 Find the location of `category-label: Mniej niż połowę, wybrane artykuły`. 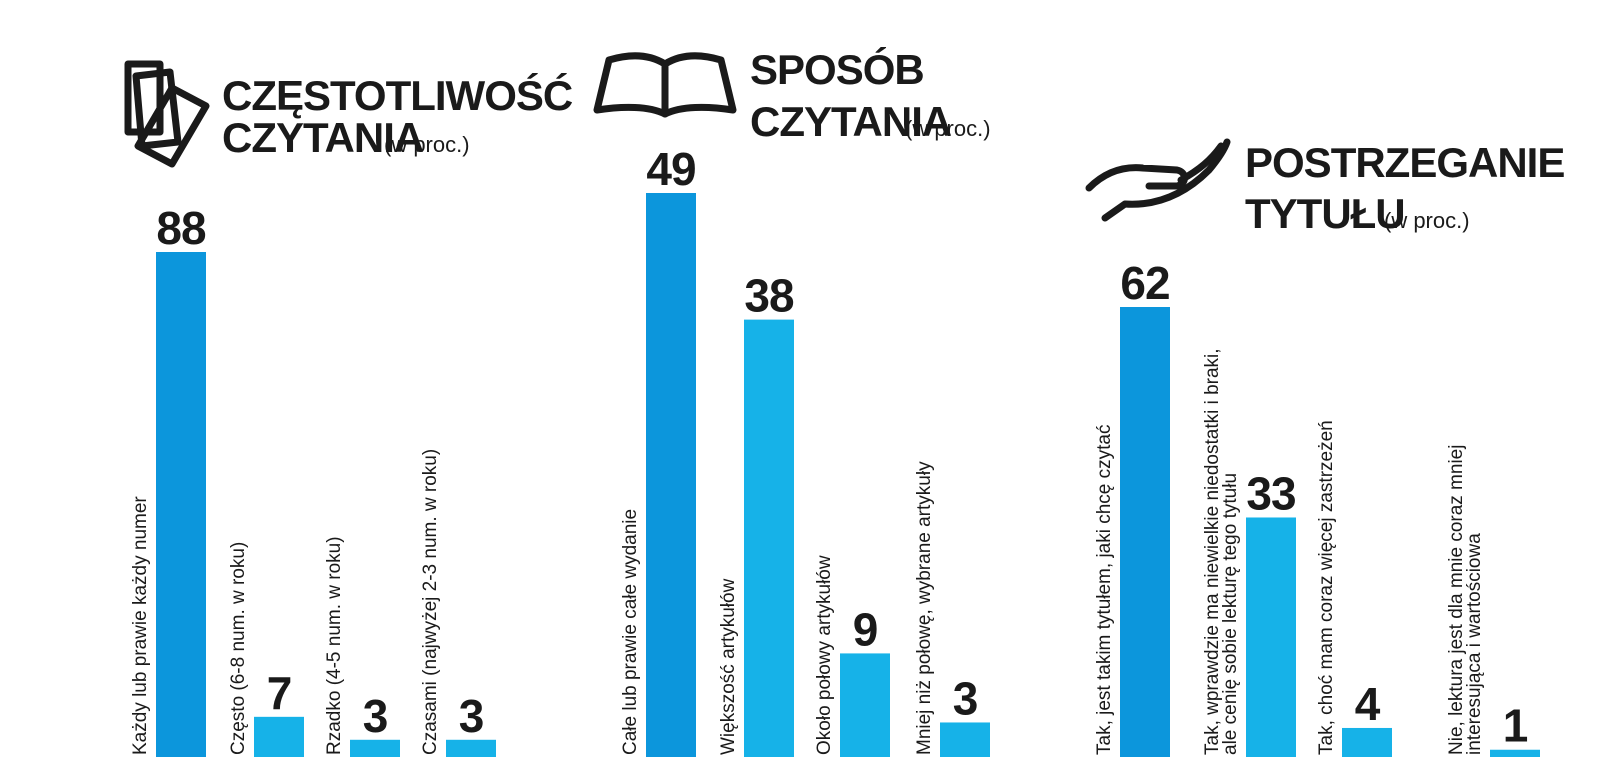

category-label: Mniej niż połowę, wybrane artykuły is located at coordinates (924, 608).